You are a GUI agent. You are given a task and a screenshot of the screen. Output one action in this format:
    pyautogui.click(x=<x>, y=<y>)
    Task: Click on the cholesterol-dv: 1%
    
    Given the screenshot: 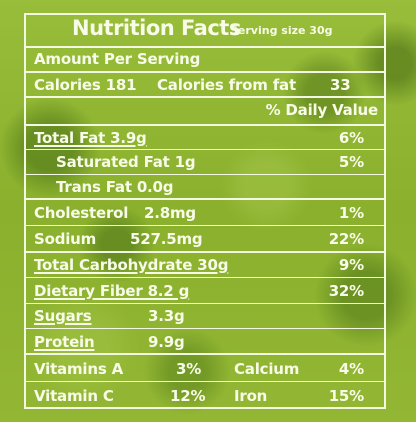 What is the action you would take?
    pyautogui.click(x=351, y=213)
    